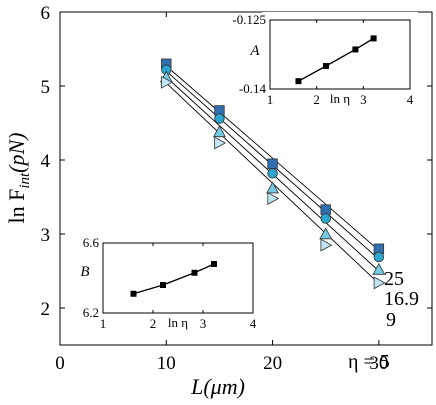 The width and height of the screenshot is (436, 405). Describe the element at coordinates (25, 180) in the screenshot. I see `y-axis-label-sub: int` at that location.